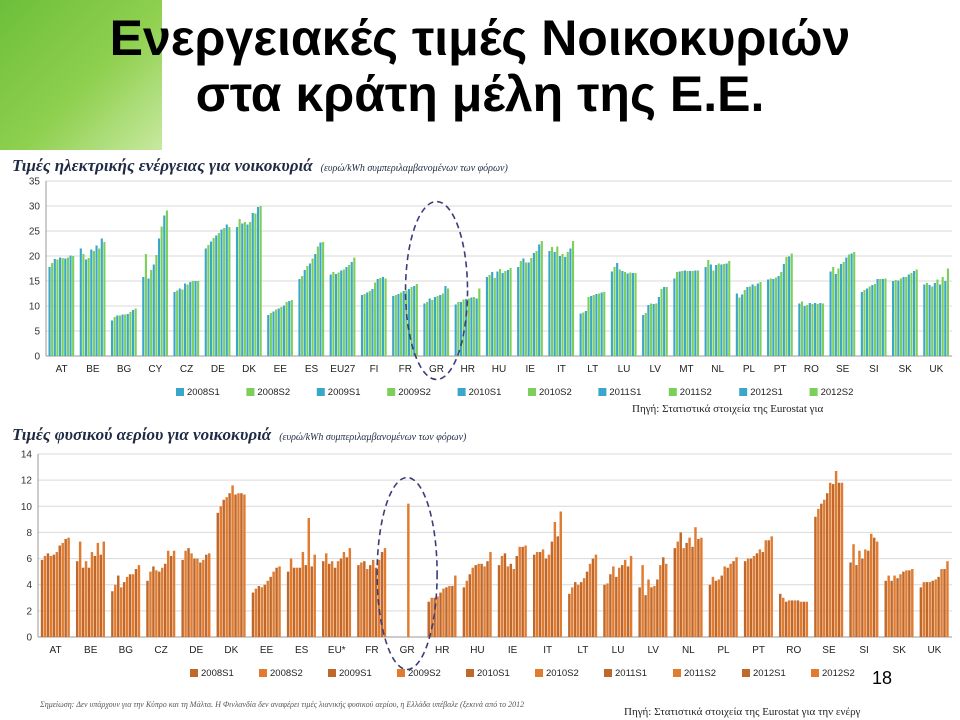  I want to click on chart1-category-label: LU, so click(624, 369).